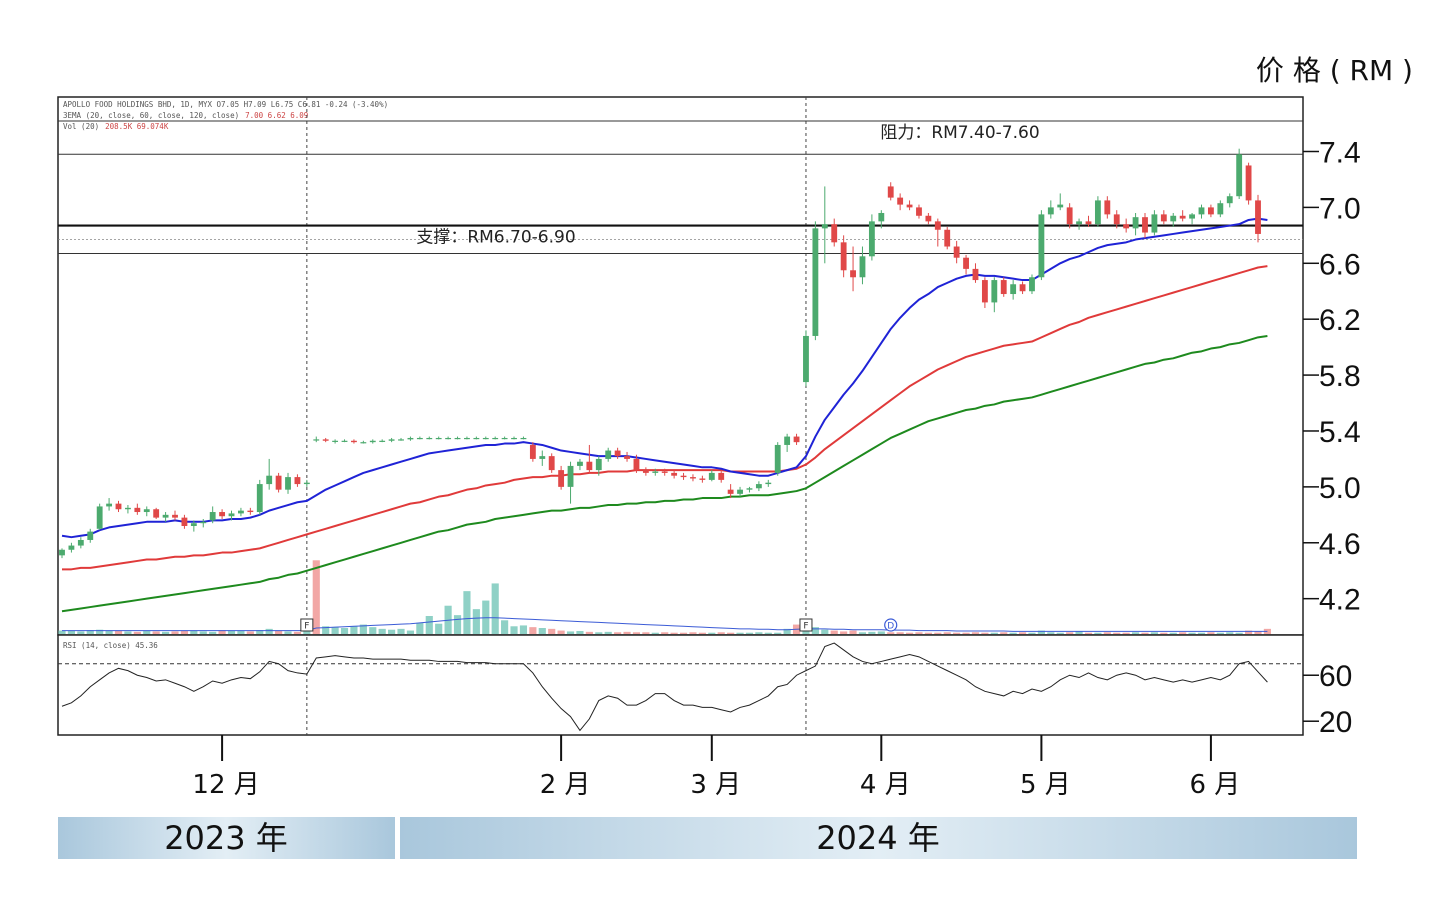 This screenshot has height=914, width=1452. What do you see at coordinates (878, 838) in the screenshot?
I see `year-2024-band` at bounding box center [878, 838].